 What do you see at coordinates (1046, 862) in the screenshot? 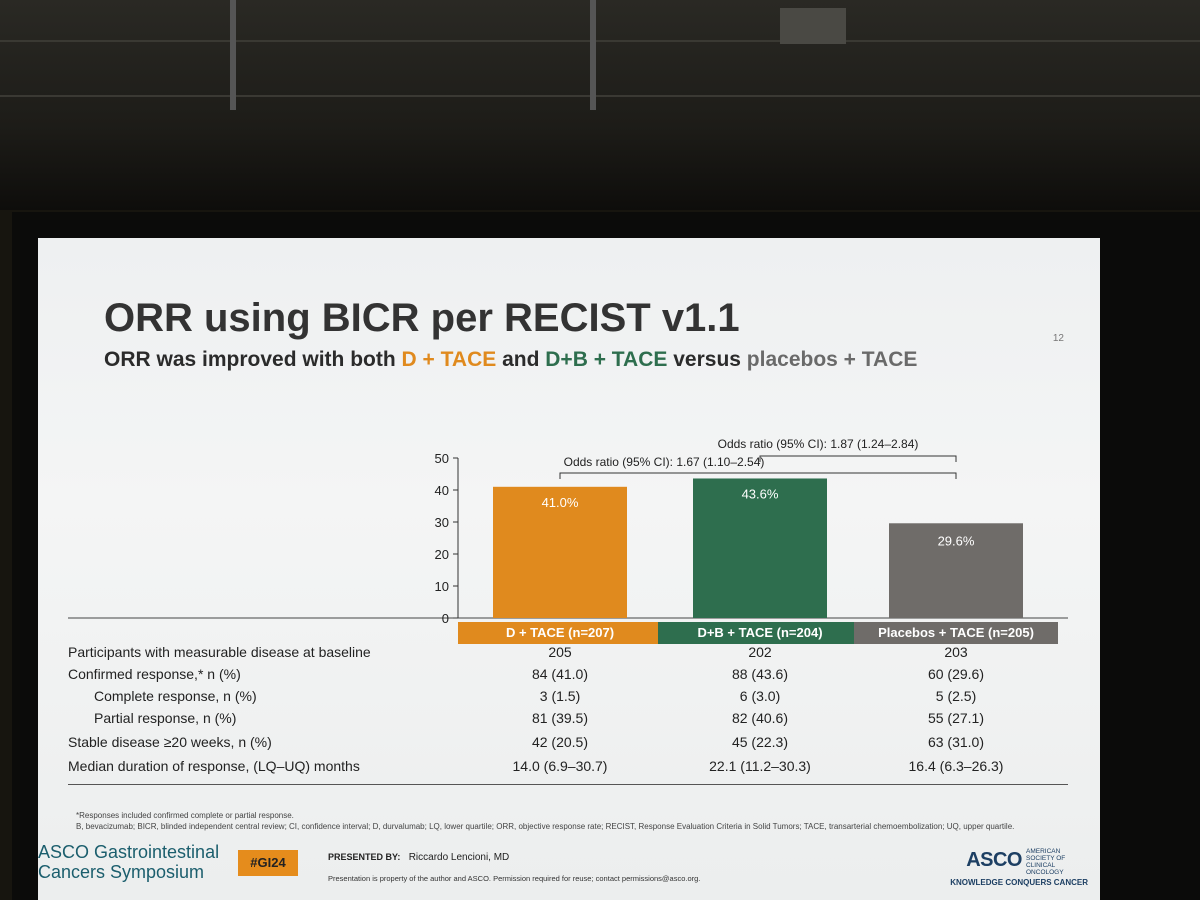
I see `asco-society-name: AMERICAN SOCIETY OF CLINICAL ONCOLOGY` at bounding box center [1046, 862].